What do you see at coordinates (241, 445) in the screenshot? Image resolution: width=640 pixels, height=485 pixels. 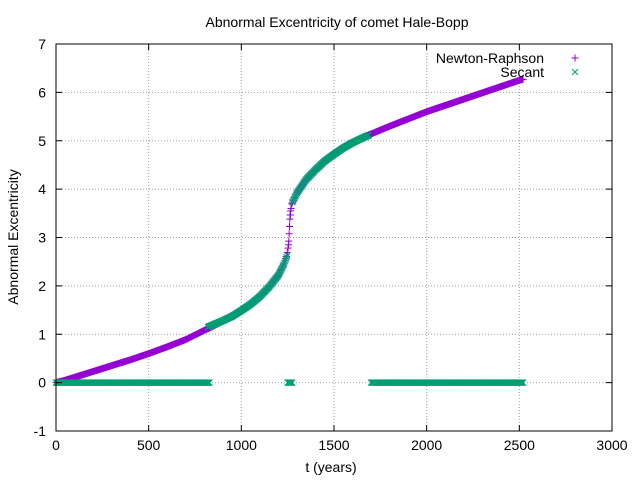 I see `x-tick-label: 1000` at bounding box center [241, 445].